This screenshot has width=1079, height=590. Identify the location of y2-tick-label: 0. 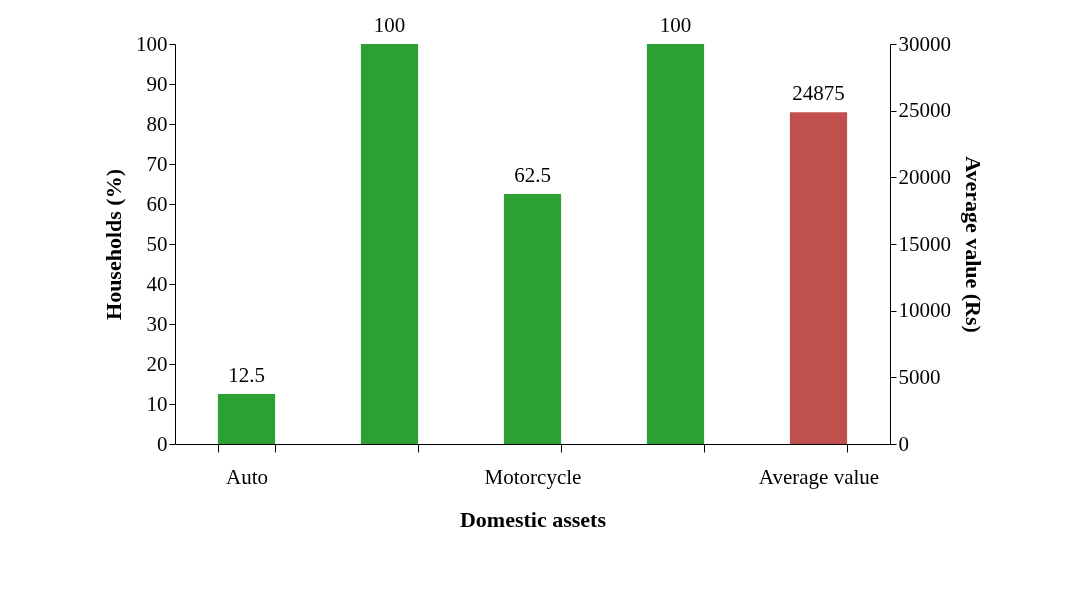
(903, 443).